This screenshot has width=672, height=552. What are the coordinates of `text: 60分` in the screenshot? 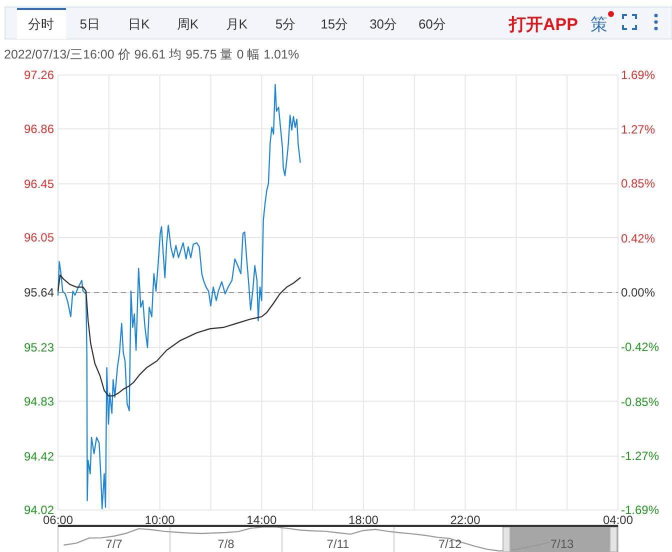 It's located at (432, 24).